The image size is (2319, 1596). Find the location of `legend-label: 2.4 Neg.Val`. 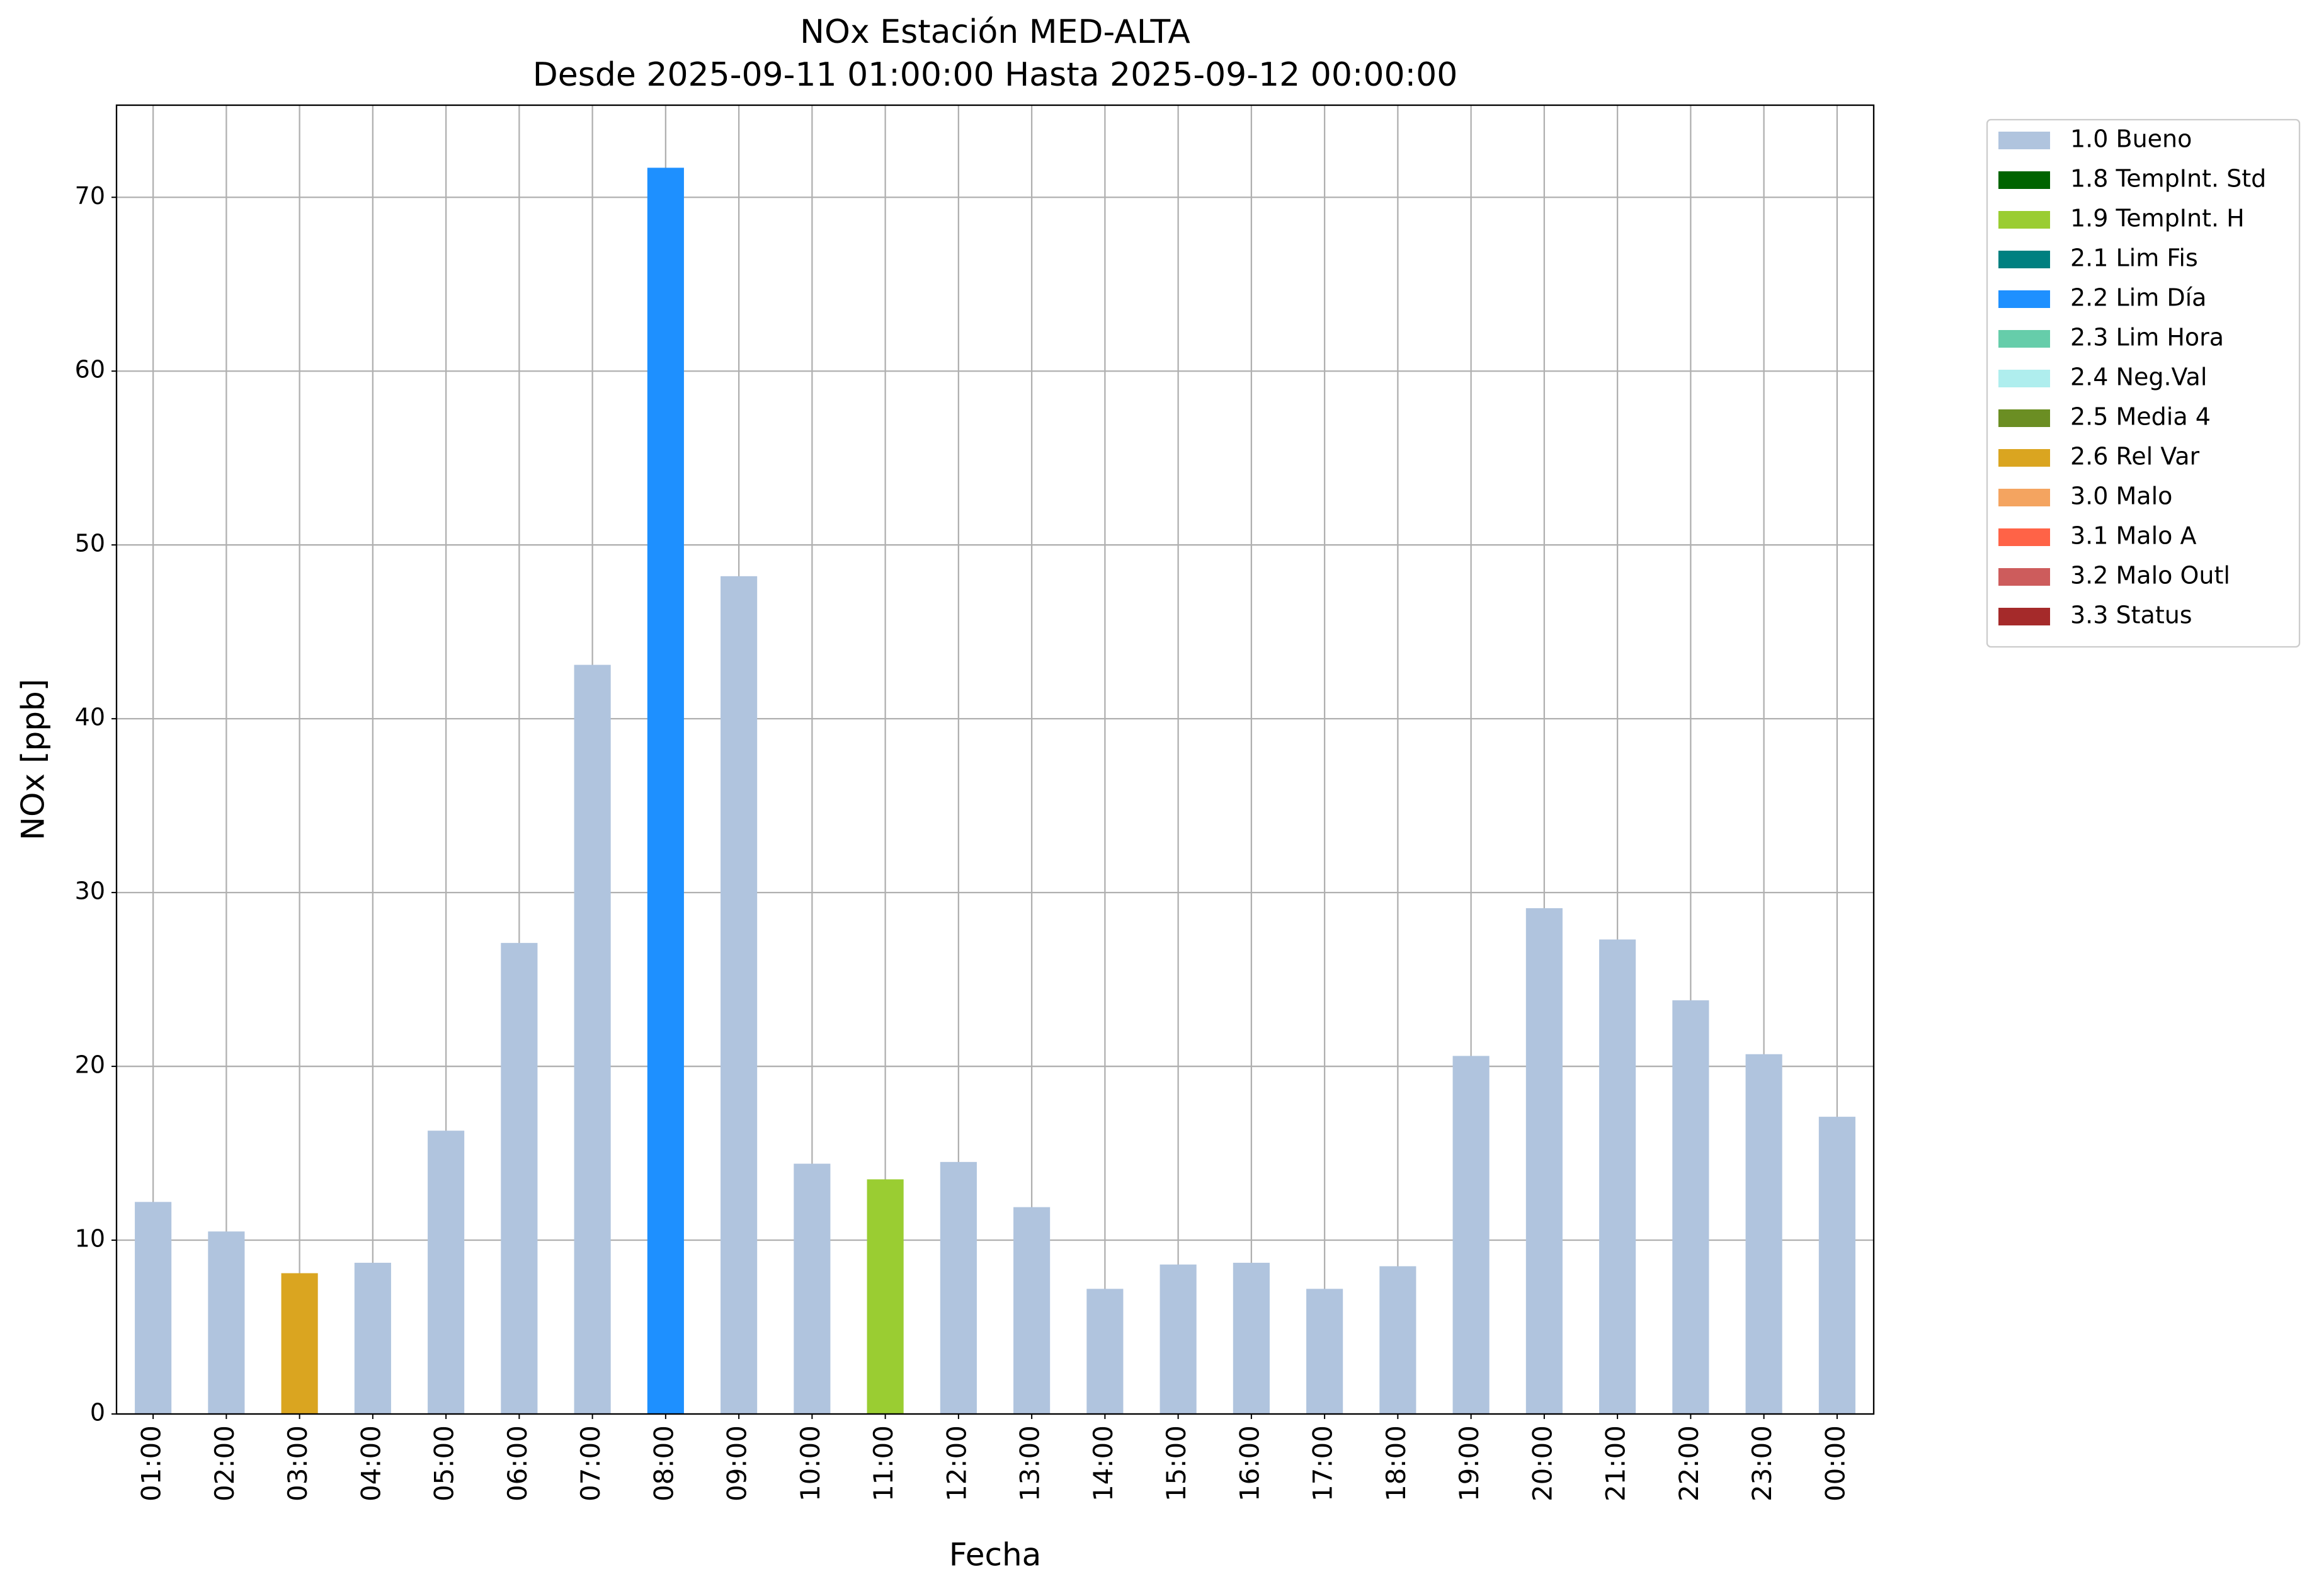

legend-label: 2.4 Neg.Val is located at coordinates (2138, 377).